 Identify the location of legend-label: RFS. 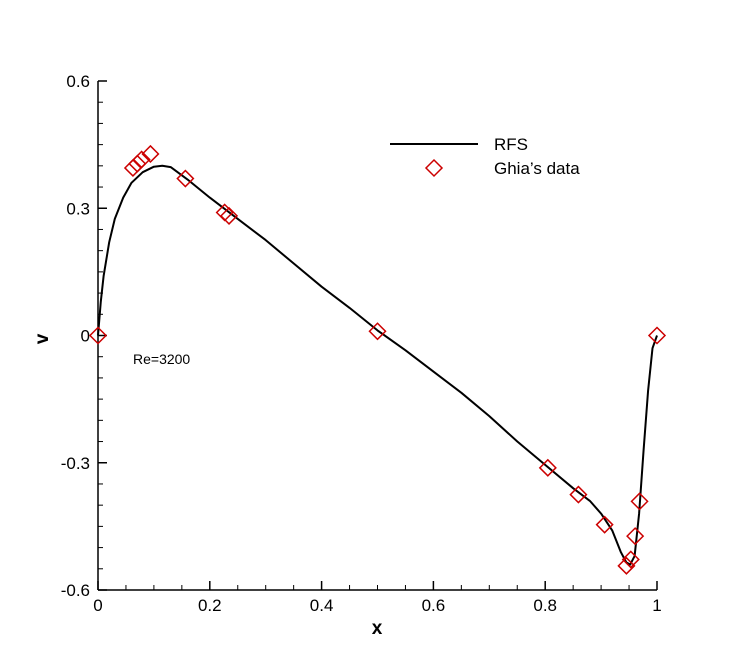
(511, 144).